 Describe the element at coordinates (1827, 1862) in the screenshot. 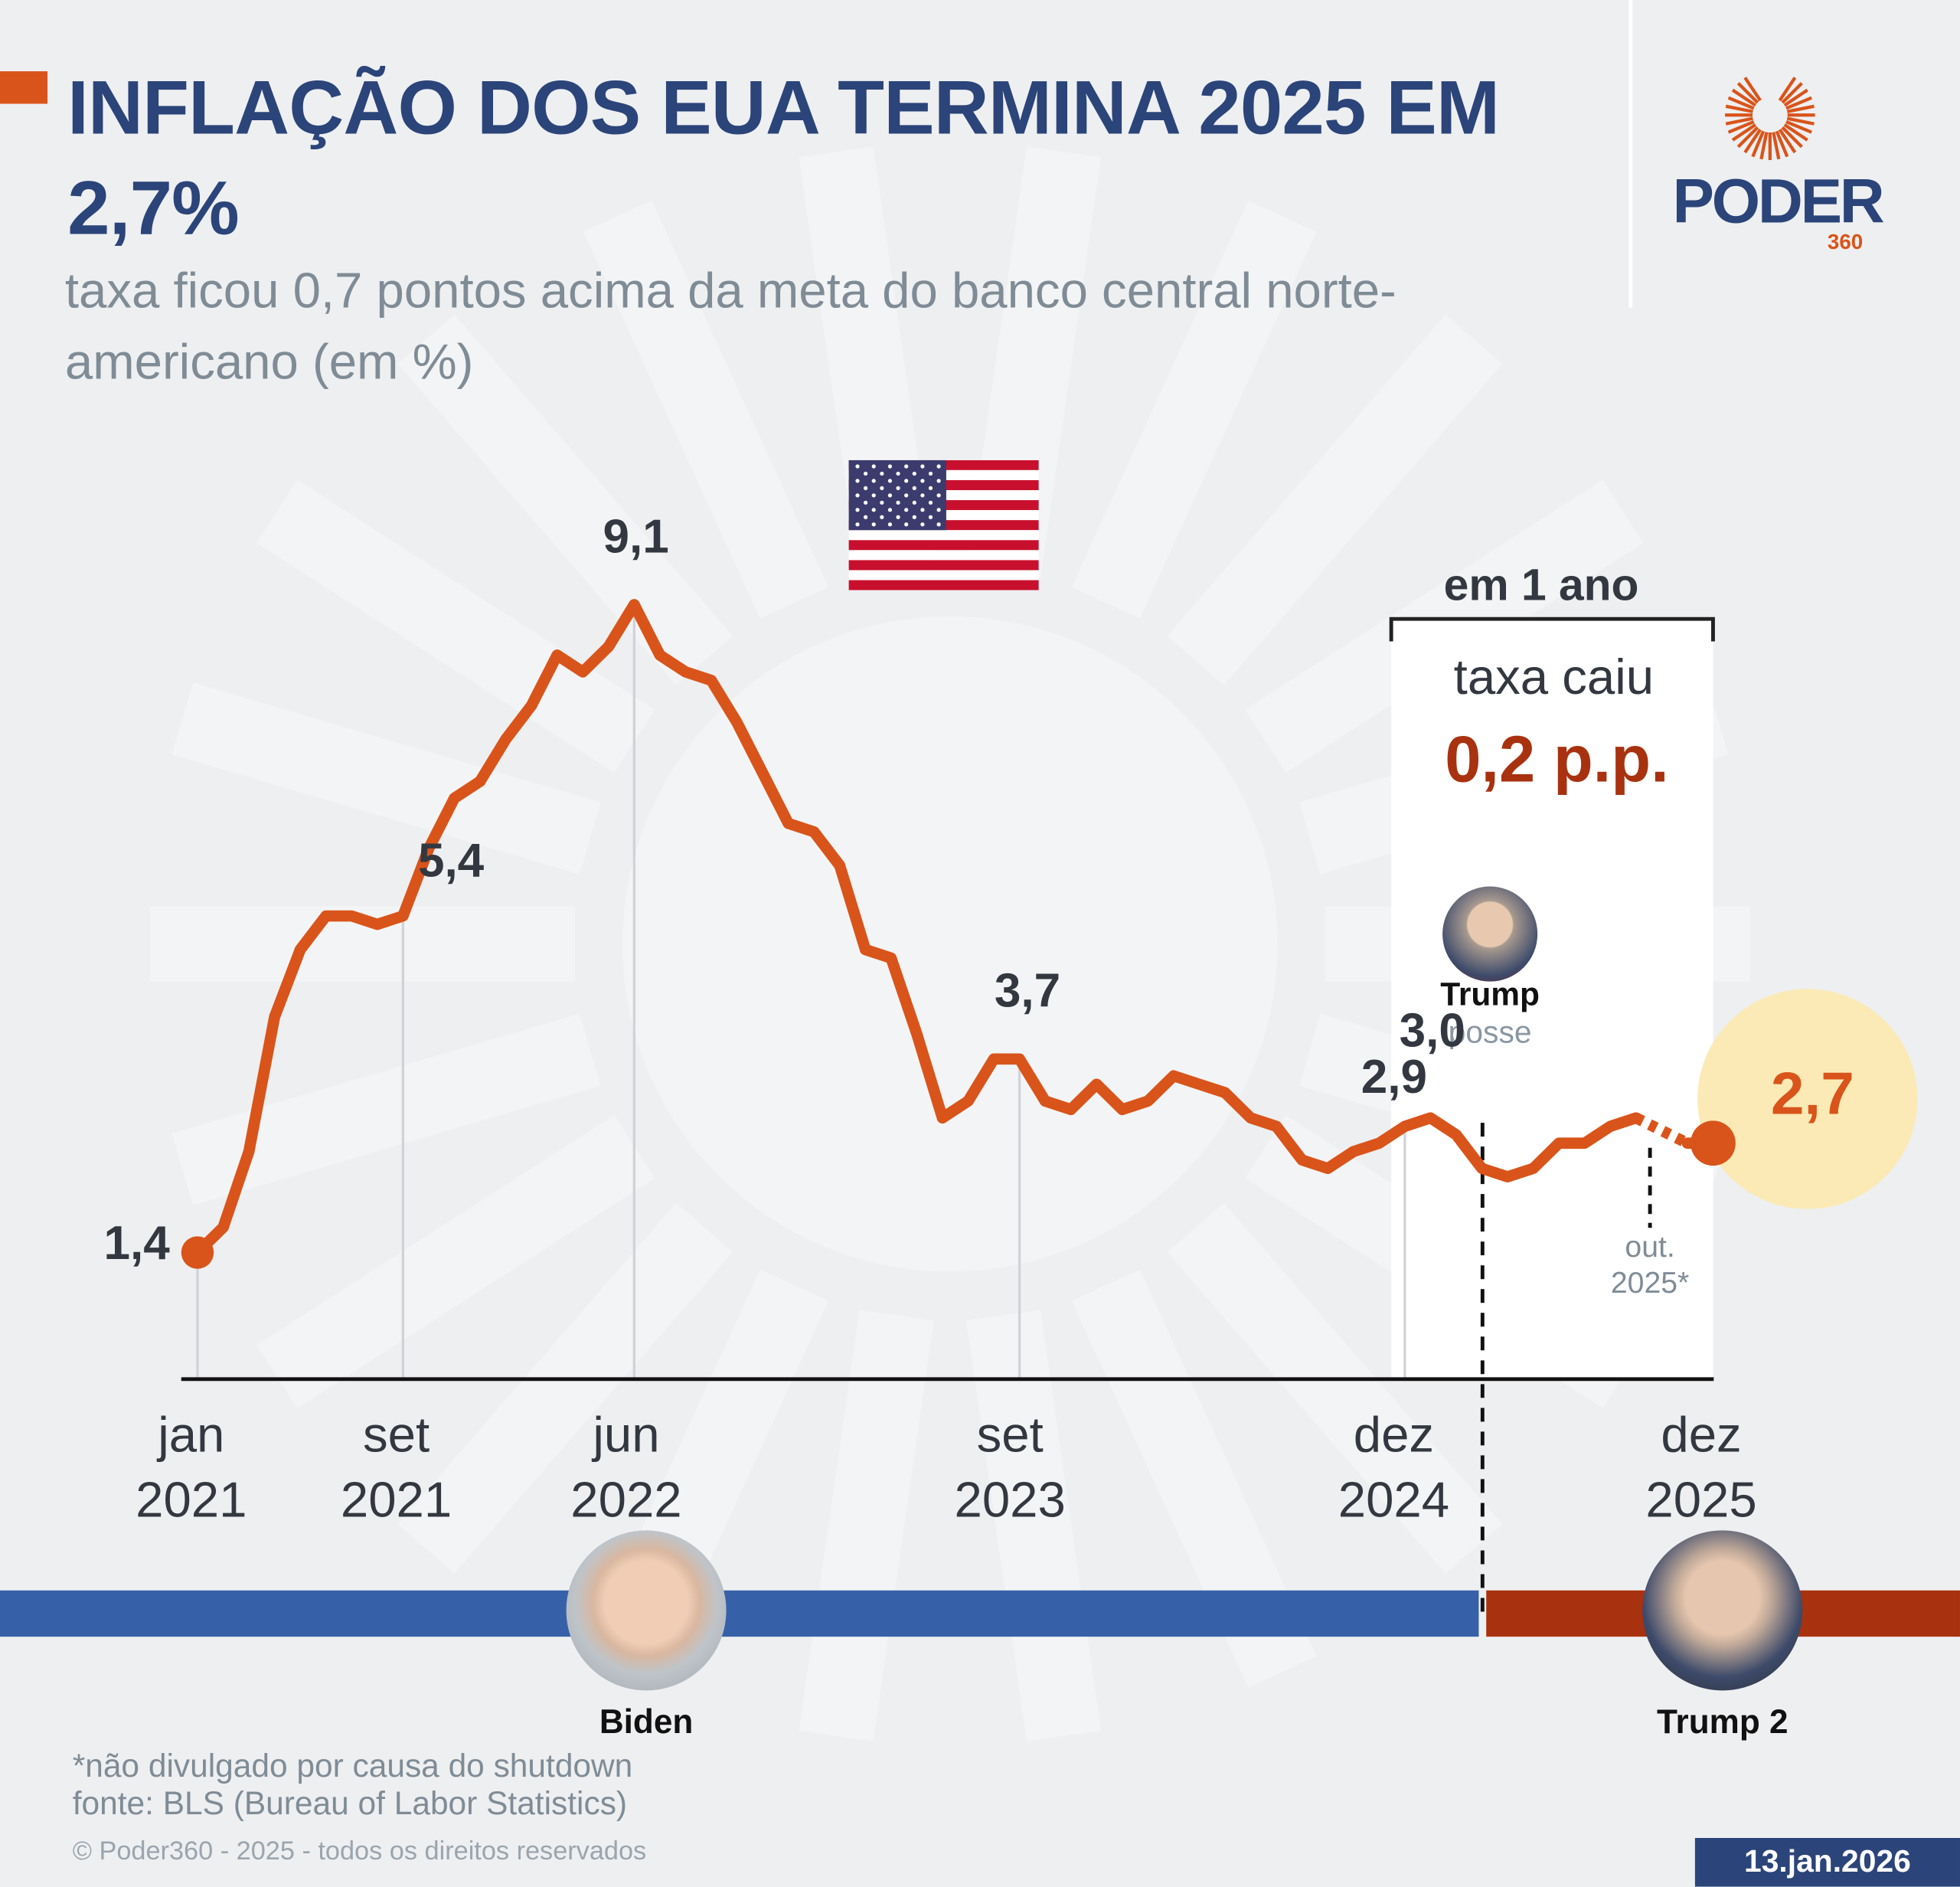

I see `date-badge: 13.jan.2026` at that location.